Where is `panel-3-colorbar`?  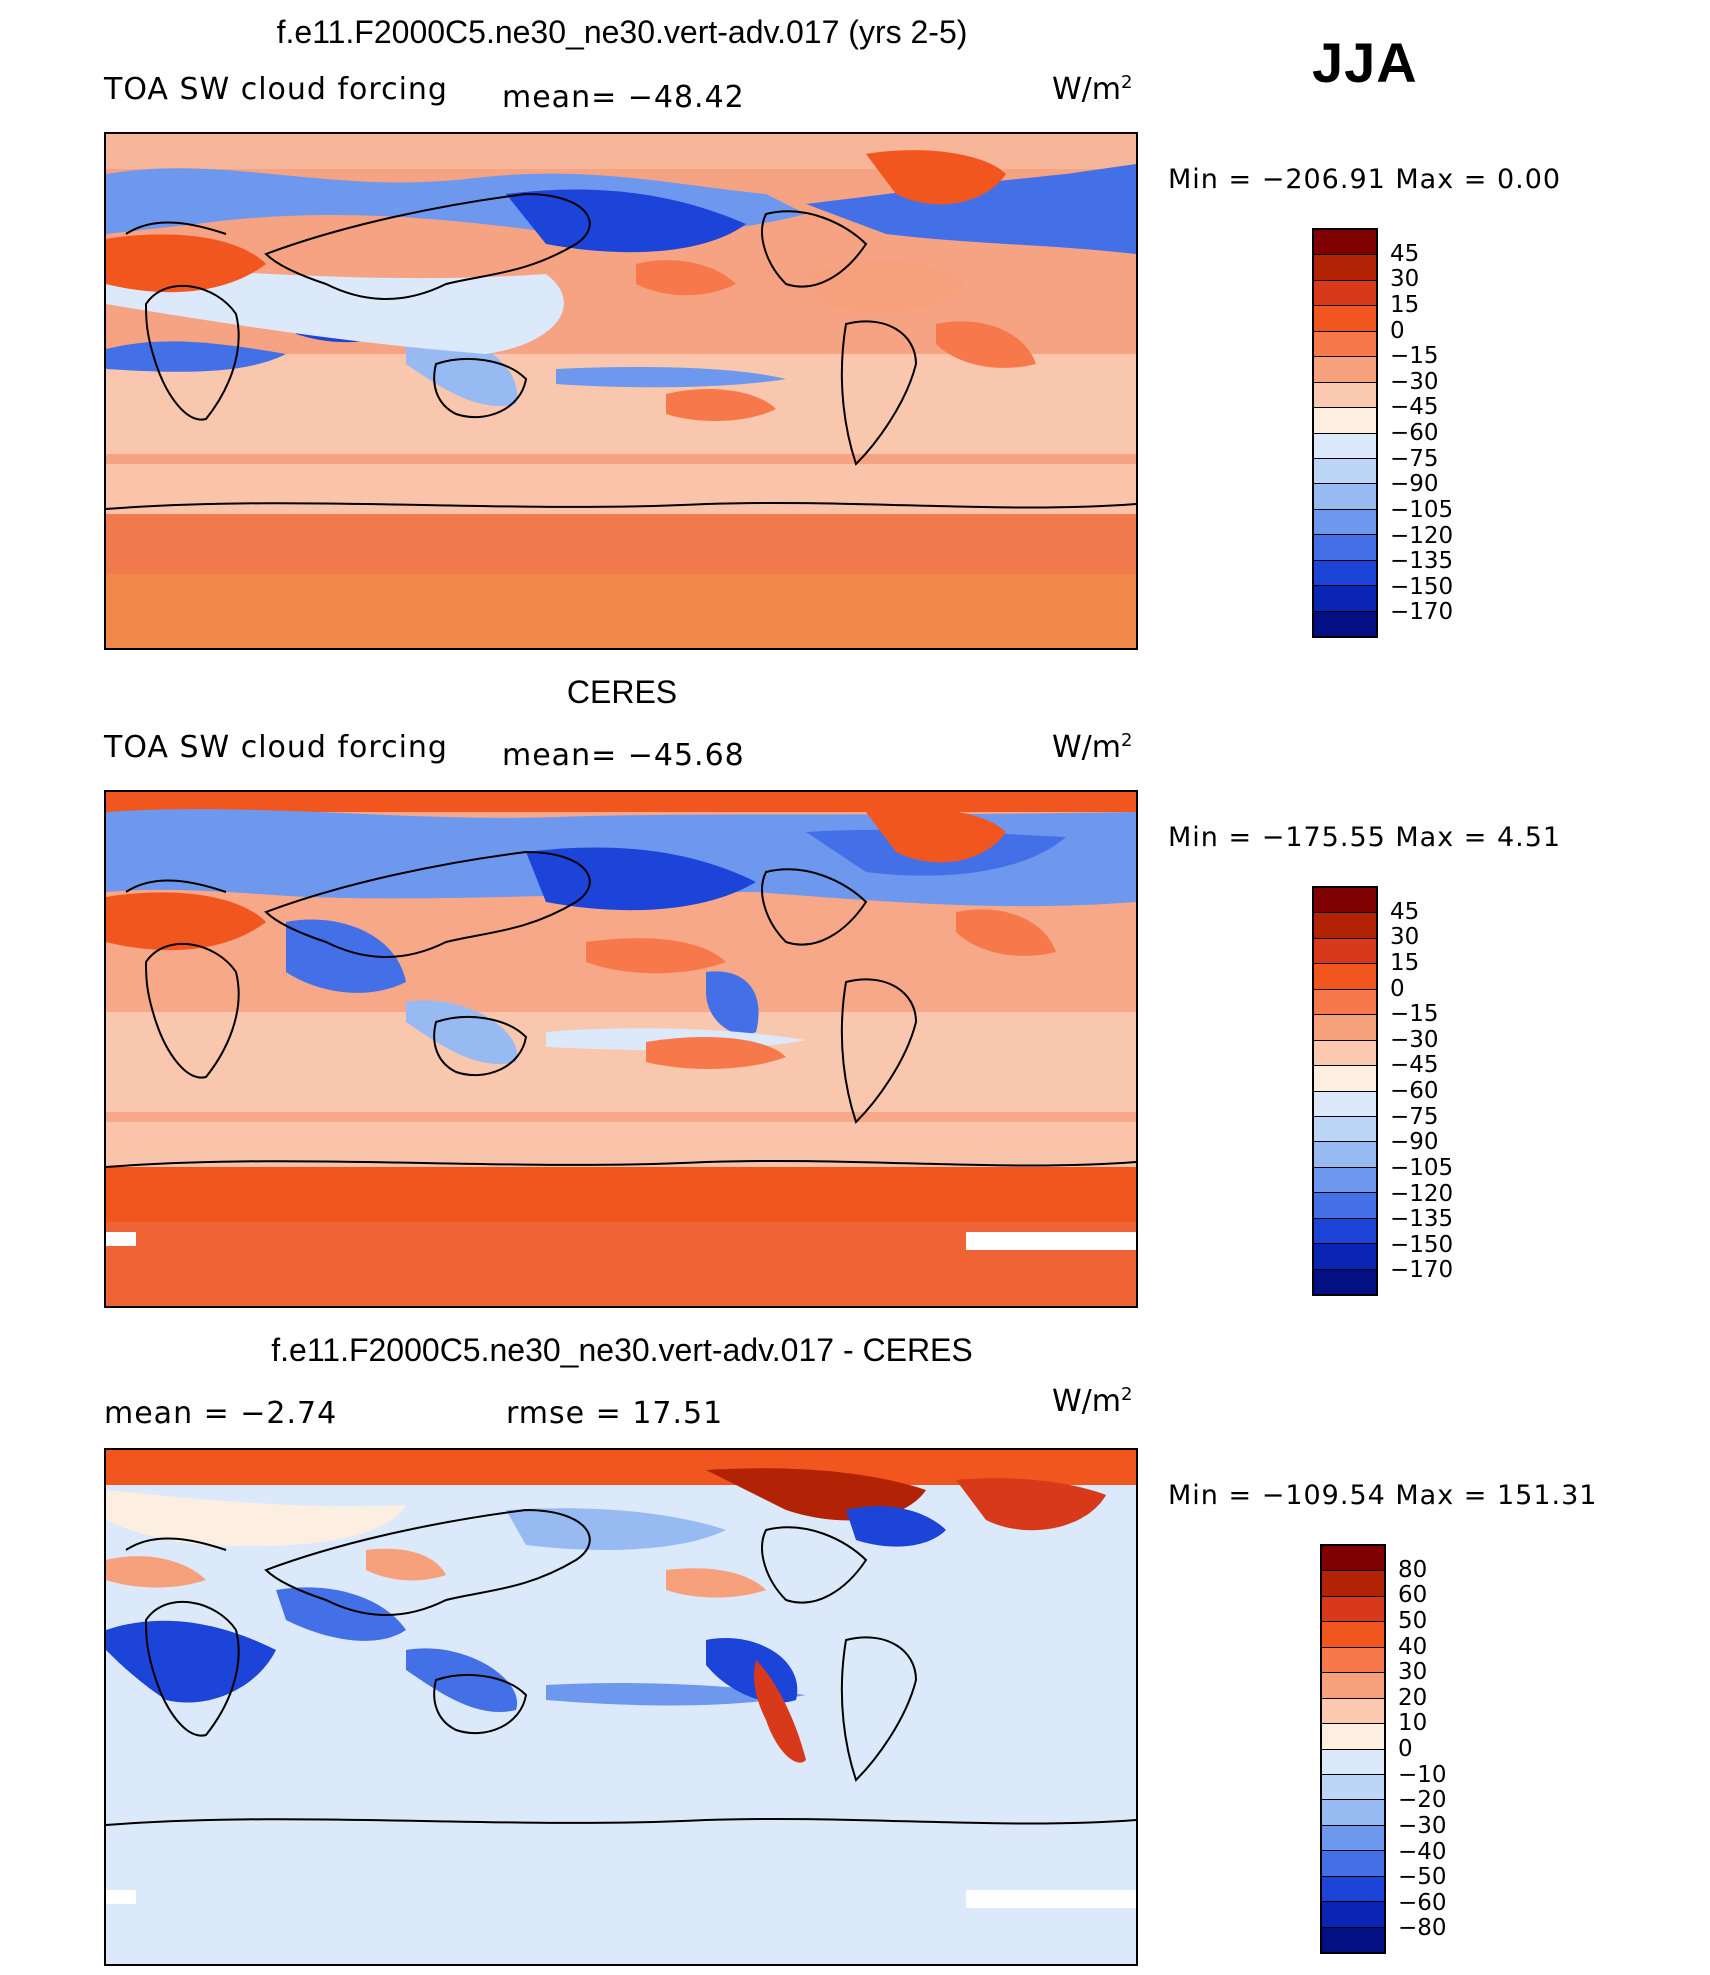
panel-3-colorbar is located at coordinates (1353, 1749).